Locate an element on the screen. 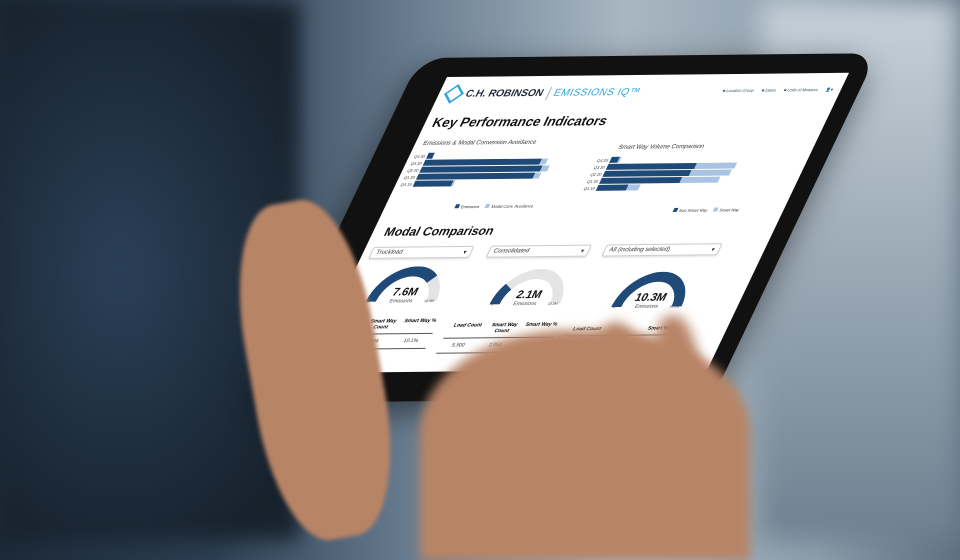 The width and height of the screenshot is (960, 560). legend-item: Smart Way is located at coordinates (726, 210).